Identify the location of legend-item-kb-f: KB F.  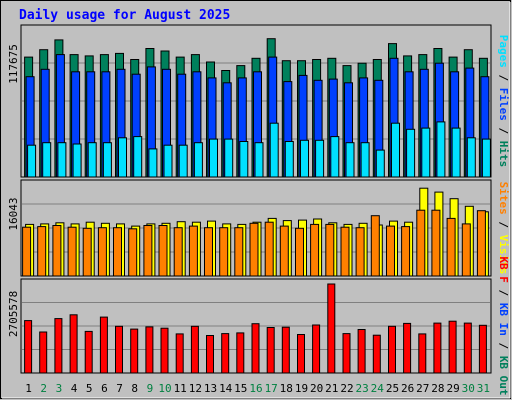
(503, 269).